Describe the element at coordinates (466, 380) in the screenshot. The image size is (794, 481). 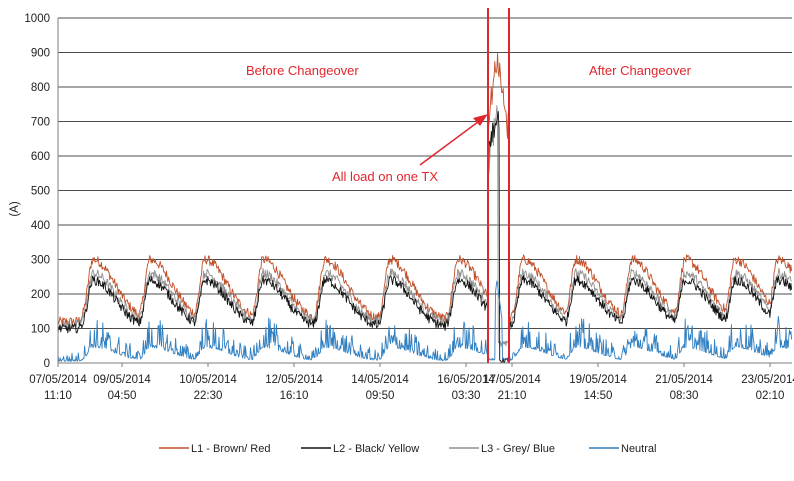
I see `x-tick-label-date: 16/05/2014` at that location.